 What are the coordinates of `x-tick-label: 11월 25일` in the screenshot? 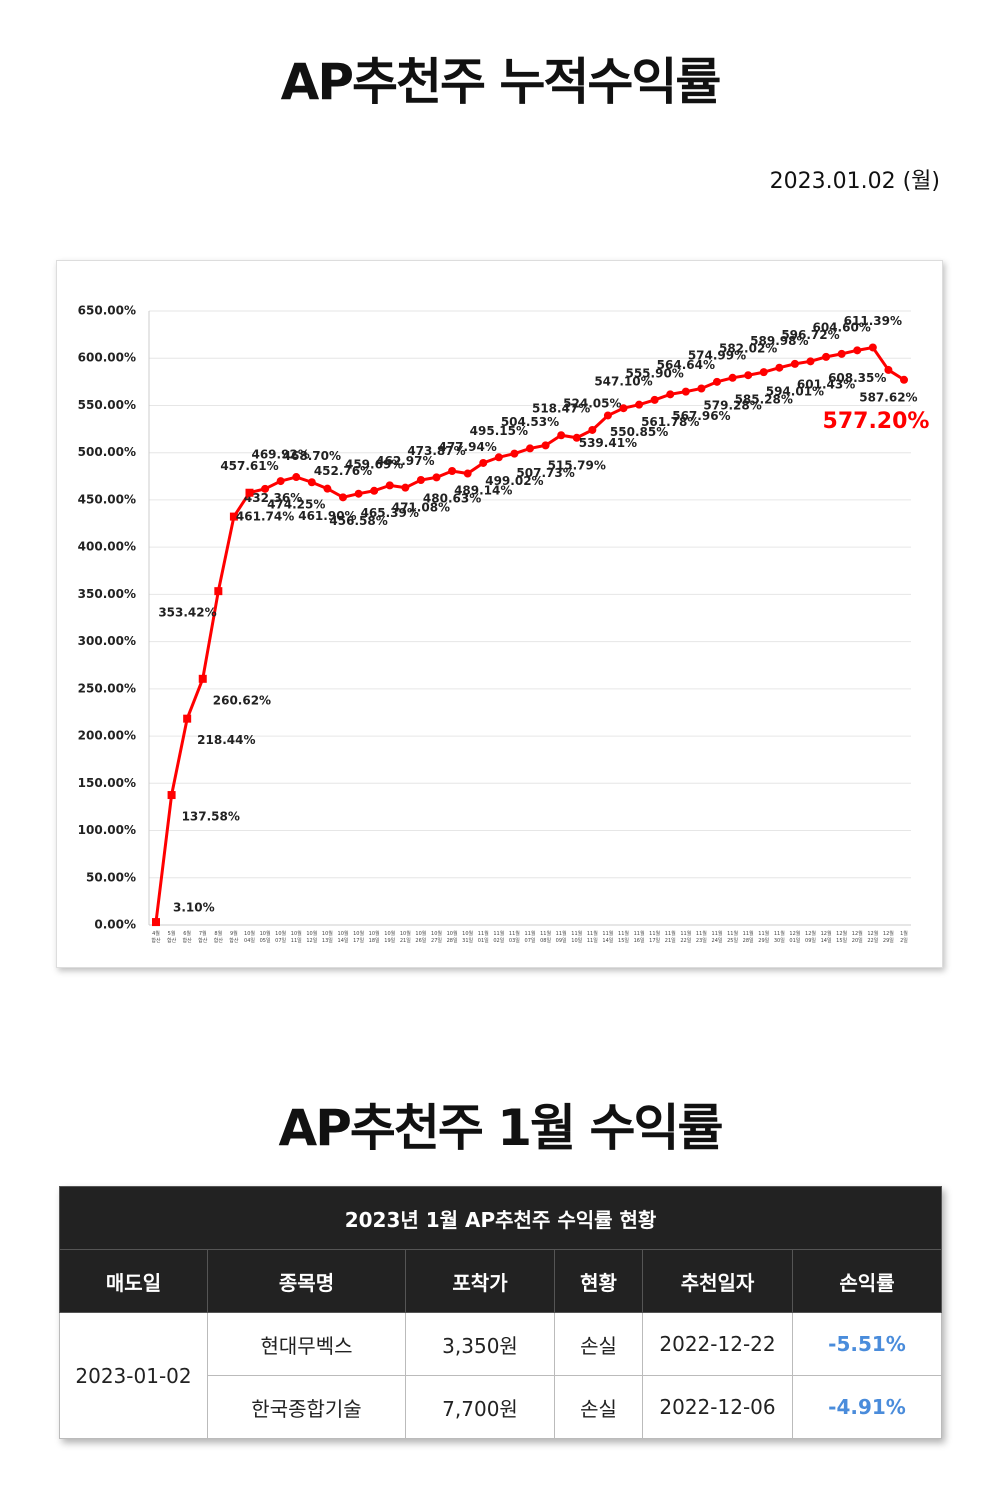 It's located at (733, 937).